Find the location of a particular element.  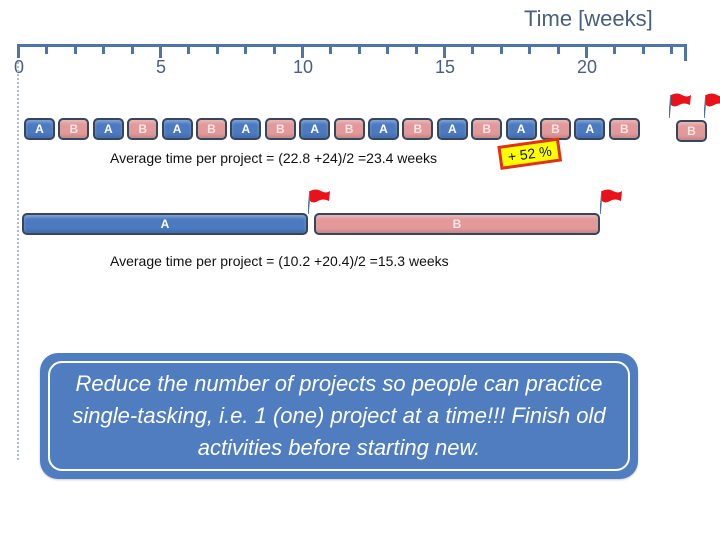

project-b-label: B is located at coordinates (457, 224).